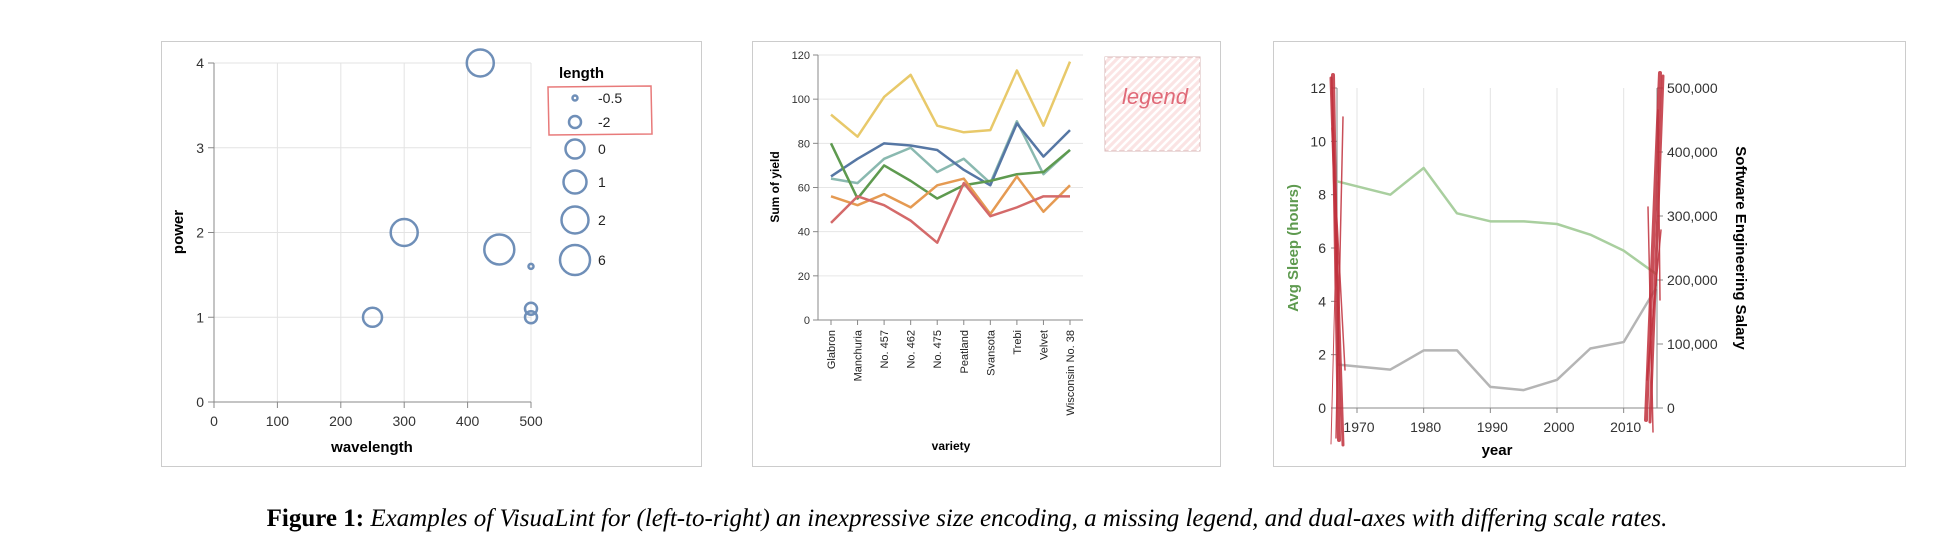  What do you see at coordinates (804, 233) in the screenshot?
I see `y-tick-label: 40` at bounding box center [804, 233].